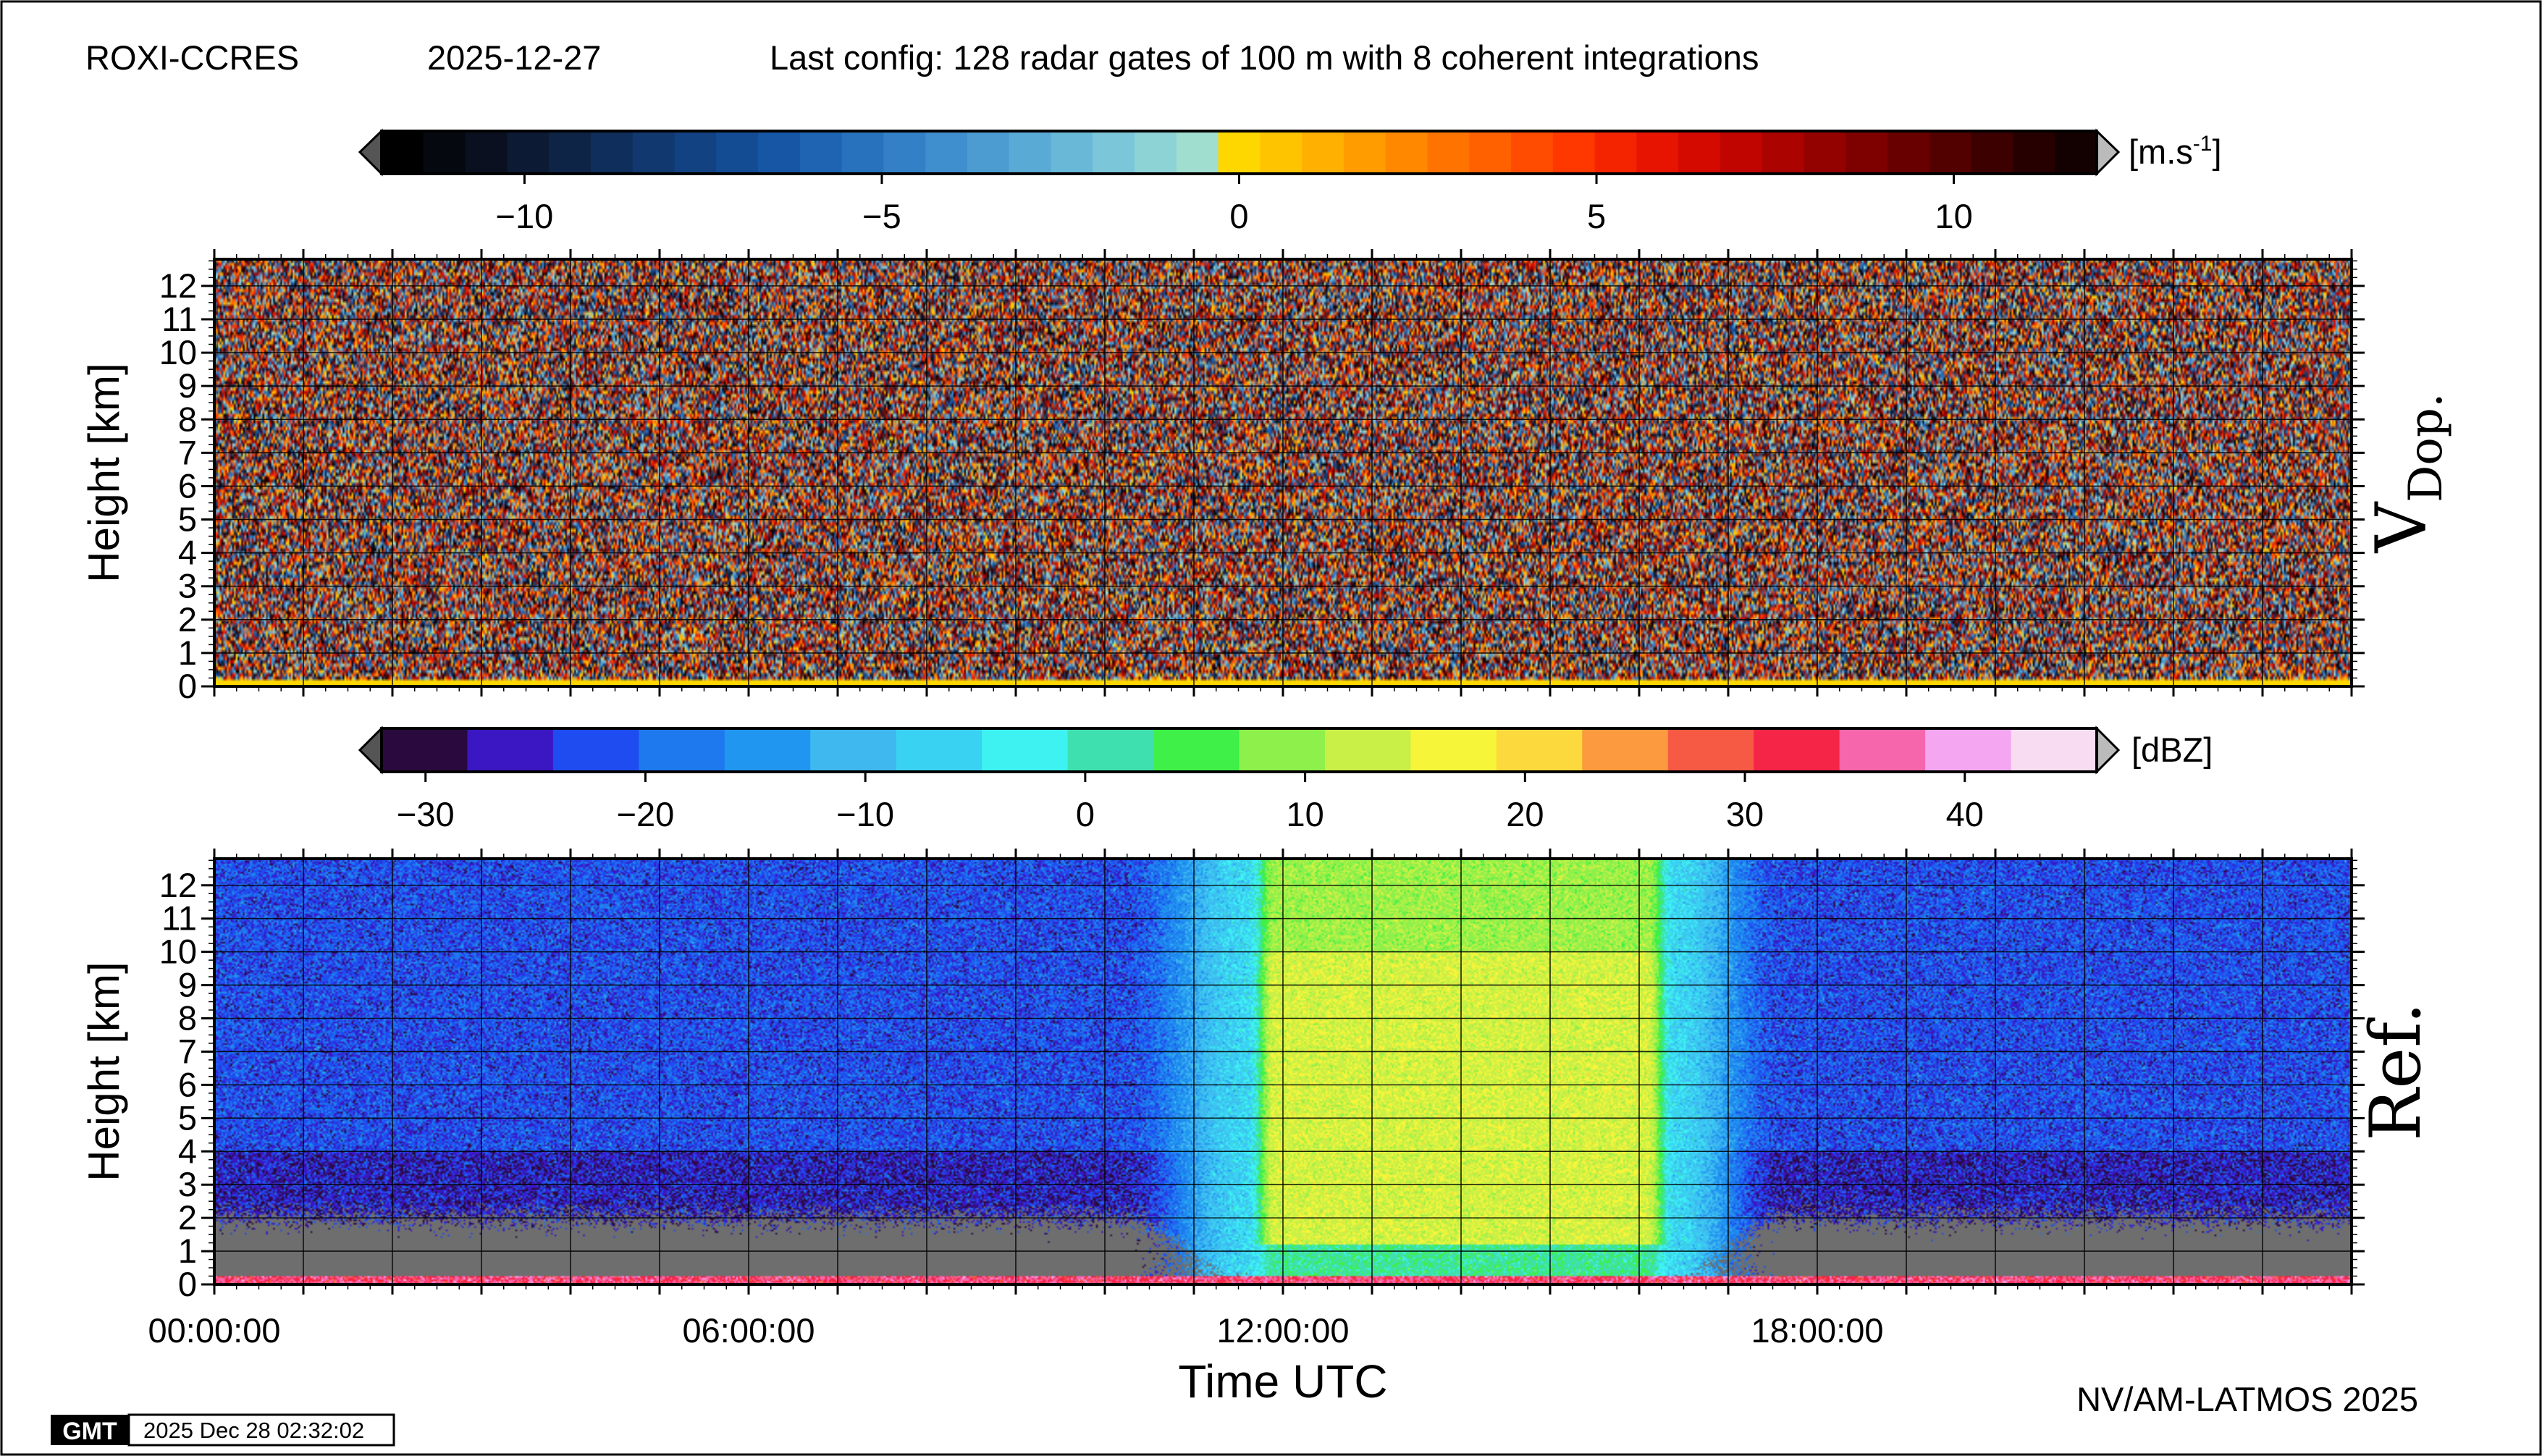  Describe the element at coordinates (1965, 814) in the screenshot. I see `colorbar-tick-label: 40` at that location.